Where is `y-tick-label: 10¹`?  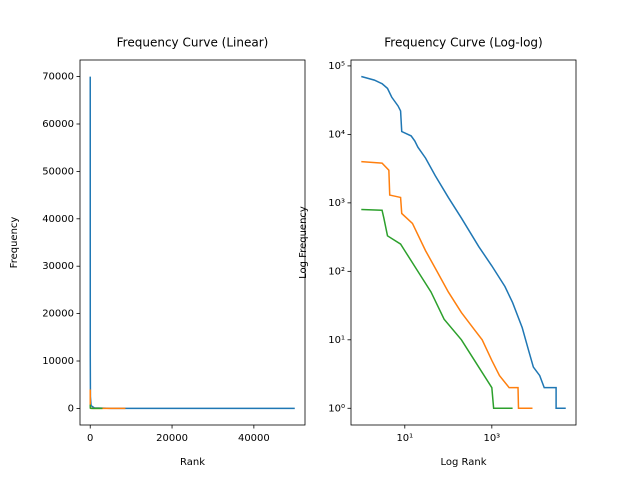
y-tick-label: 10¹ is located at coordinates (336, 340).